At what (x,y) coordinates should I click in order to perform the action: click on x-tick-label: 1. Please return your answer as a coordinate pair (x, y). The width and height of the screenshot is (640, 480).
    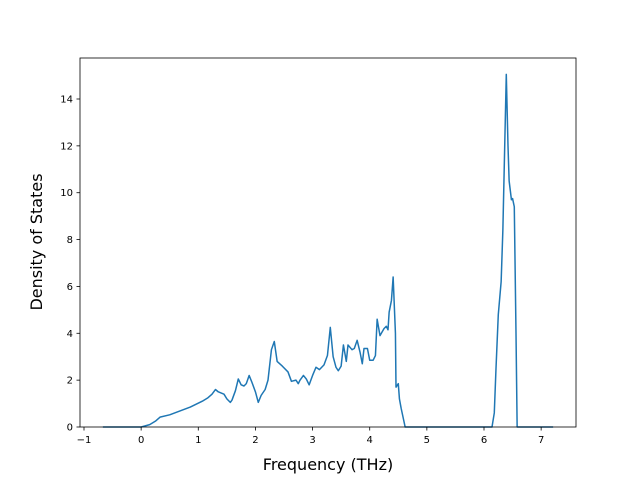
    Looking at the image, I should click on (198, 440).